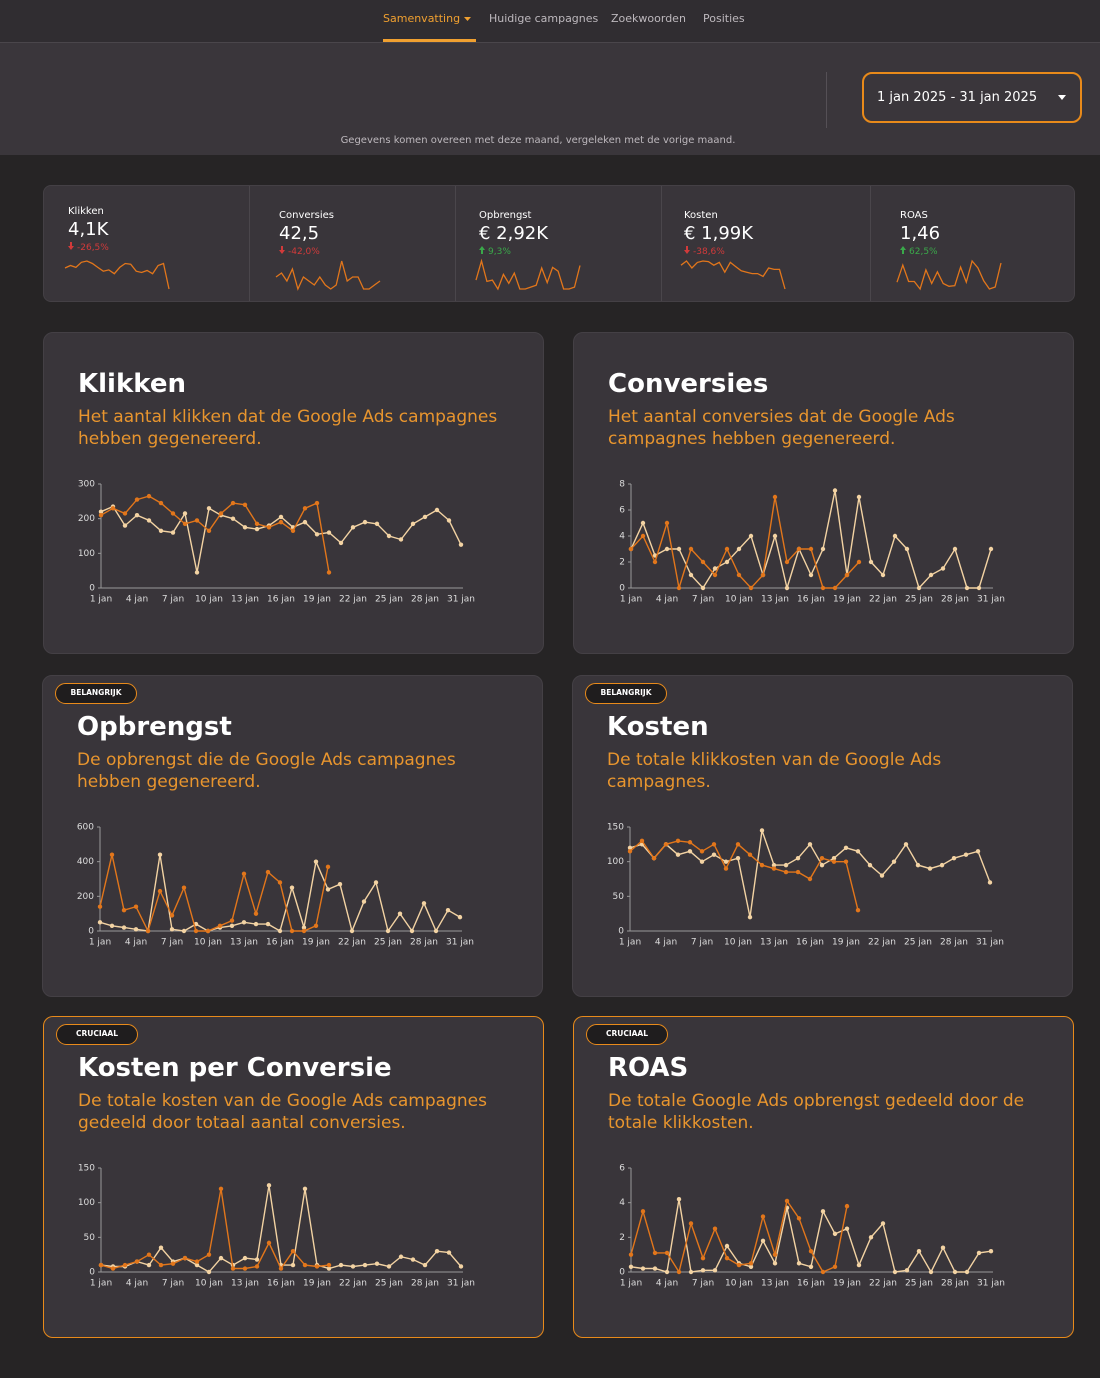 The image size is (1100, 1378). I want to click on date-range: 1 jan 2025 - 31 jan 2025, so click(957, 97).